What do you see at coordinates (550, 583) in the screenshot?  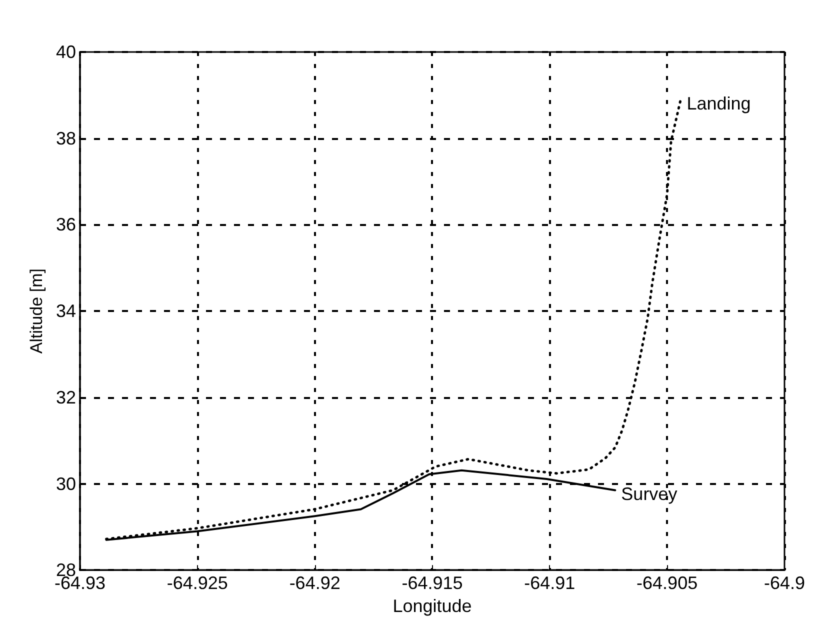 I see `x-tick-label: -64.91` at bounding box center [550, 583].